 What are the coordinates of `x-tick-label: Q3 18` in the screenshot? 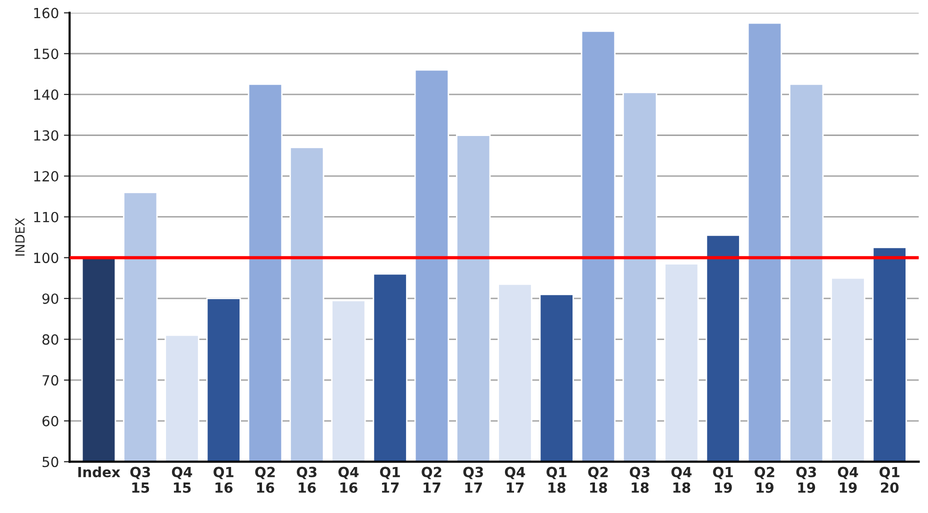 It's located at (640, 479).